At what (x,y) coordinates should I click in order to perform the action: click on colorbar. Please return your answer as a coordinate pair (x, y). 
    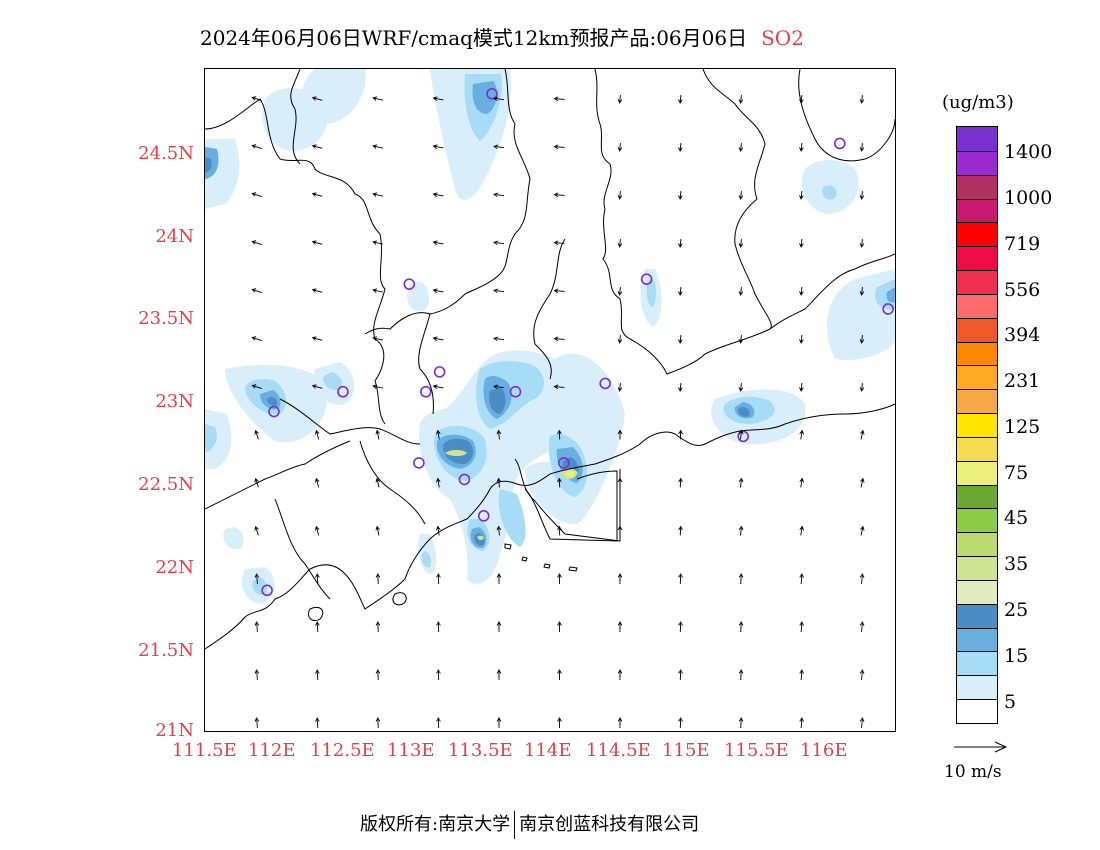
    Looking at the image, I should click on (977, 425).